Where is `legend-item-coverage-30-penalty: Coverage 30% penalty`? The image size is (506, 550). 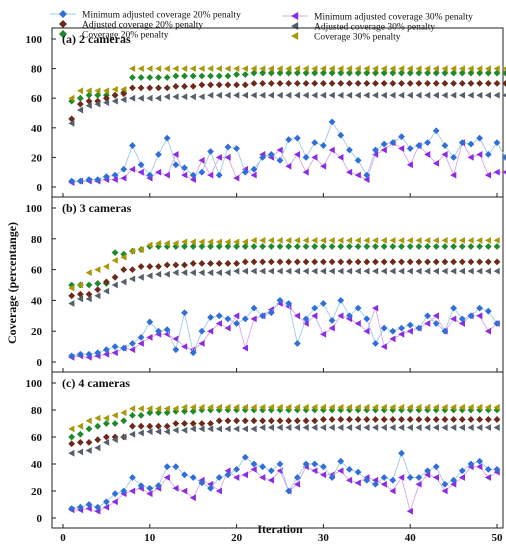
legend-item-coverage-30-penalty: Coverage 30% penalty is located at coordinates (346, 37).